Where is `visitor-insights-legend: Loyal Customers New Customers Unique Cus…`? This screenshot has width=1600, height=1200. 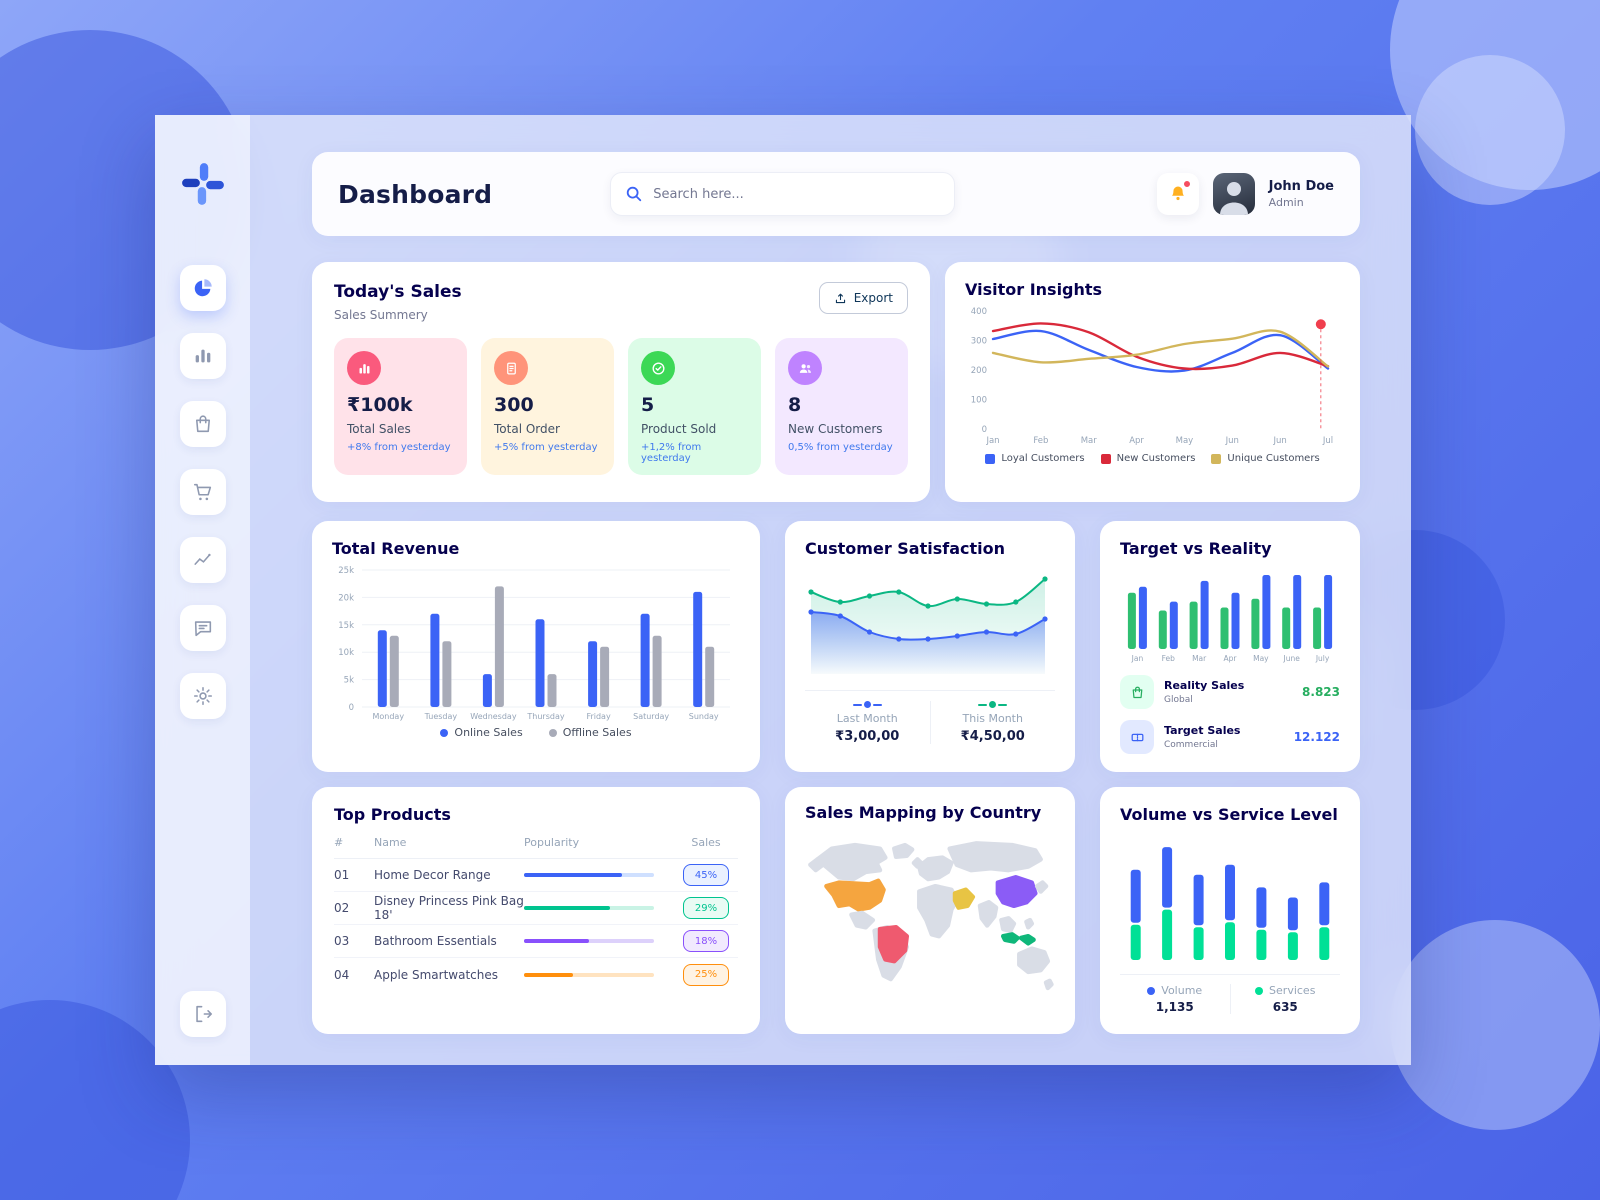
visitor-insights-legend: Loyal Customers New Customers Unique Cus… is located at coordinates (1152, 458).